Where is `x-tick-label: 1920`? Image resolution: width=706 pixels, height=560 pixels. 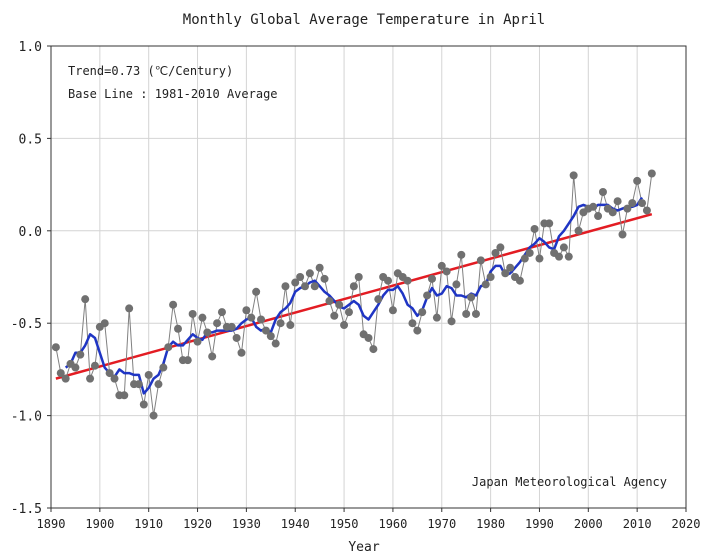 x-tick-label: 1920 is located at coordinates (197, 524).